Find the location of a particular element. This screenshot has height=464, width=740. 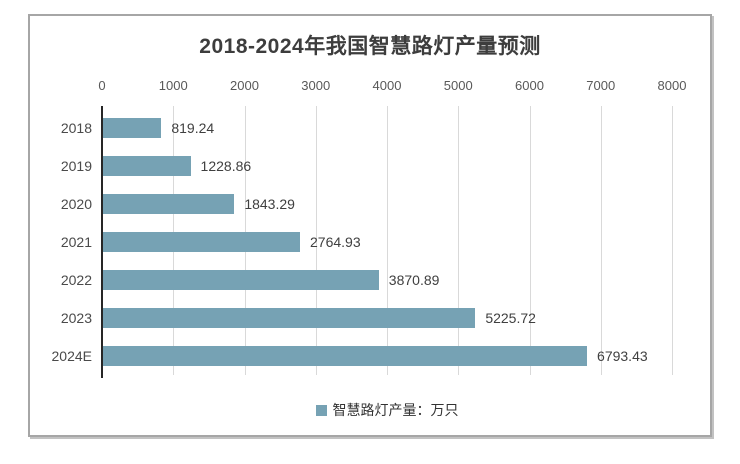

value-label: 2764.93 is located at coordinates (335, 242).